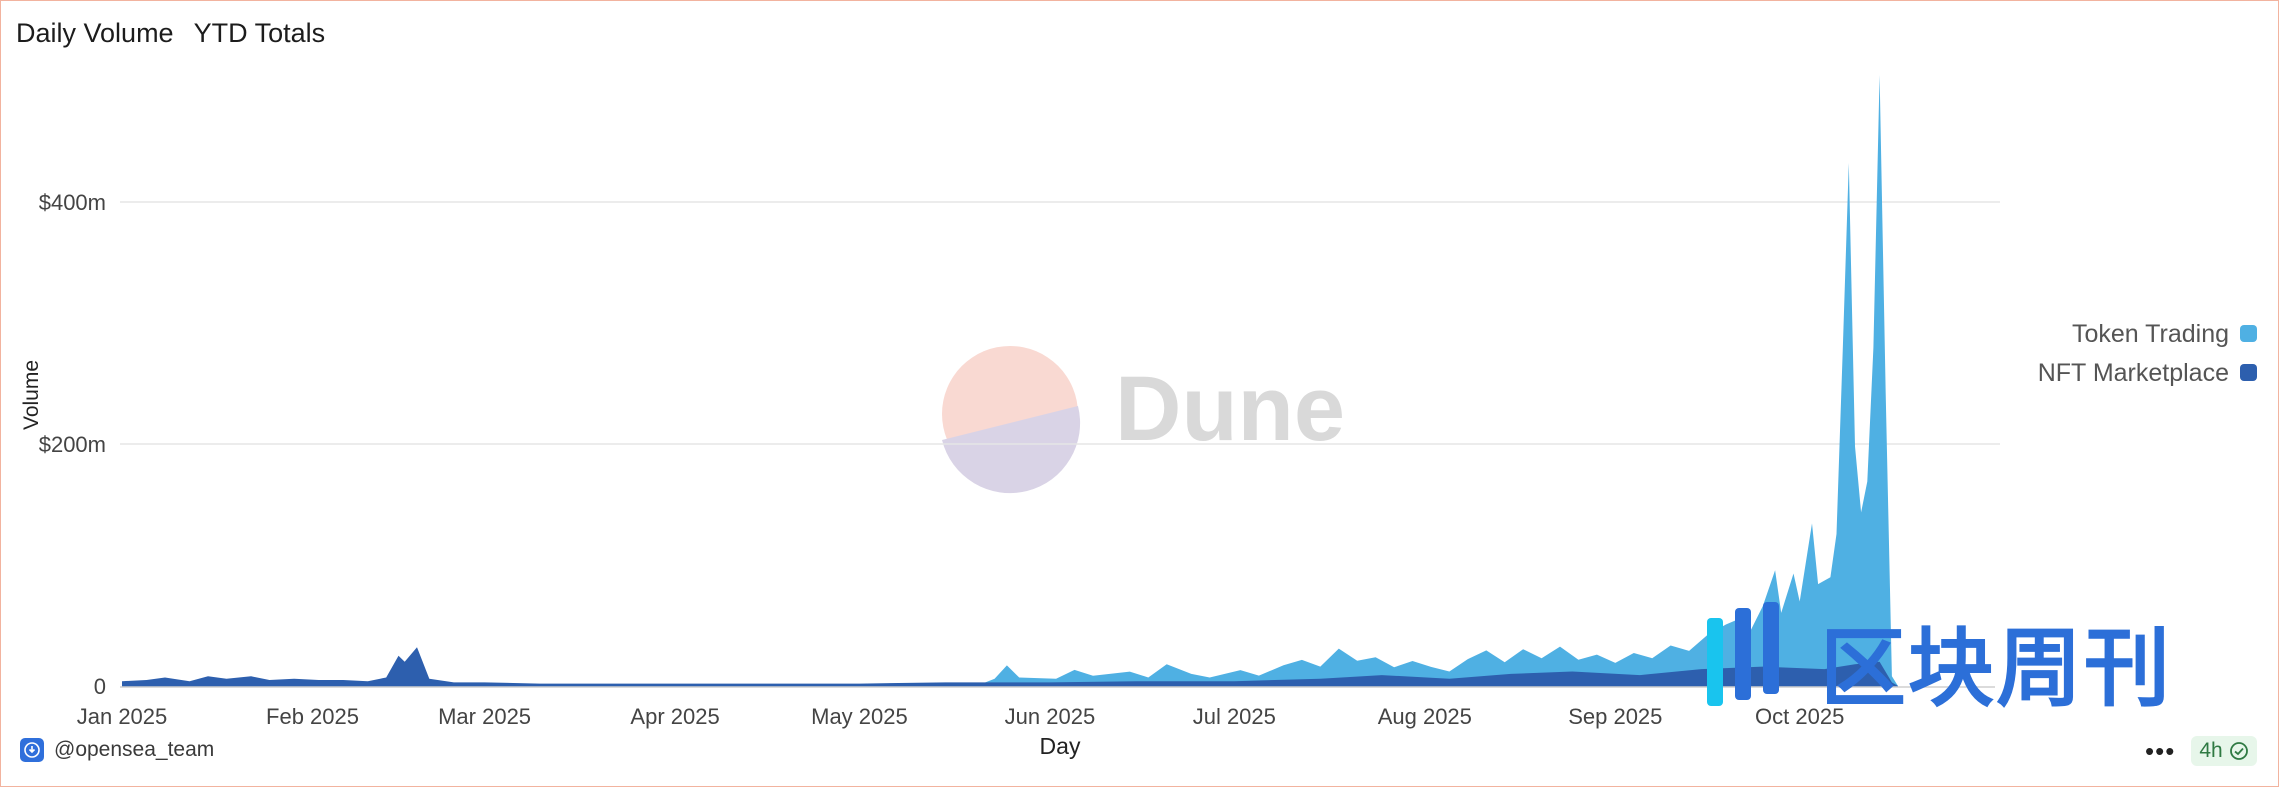 The image size is (2282, 790). What do you see at coordinates (1060, 746) in the screenshot?
I see `x-axis-label: Day` at bounding box center [1060, 746].